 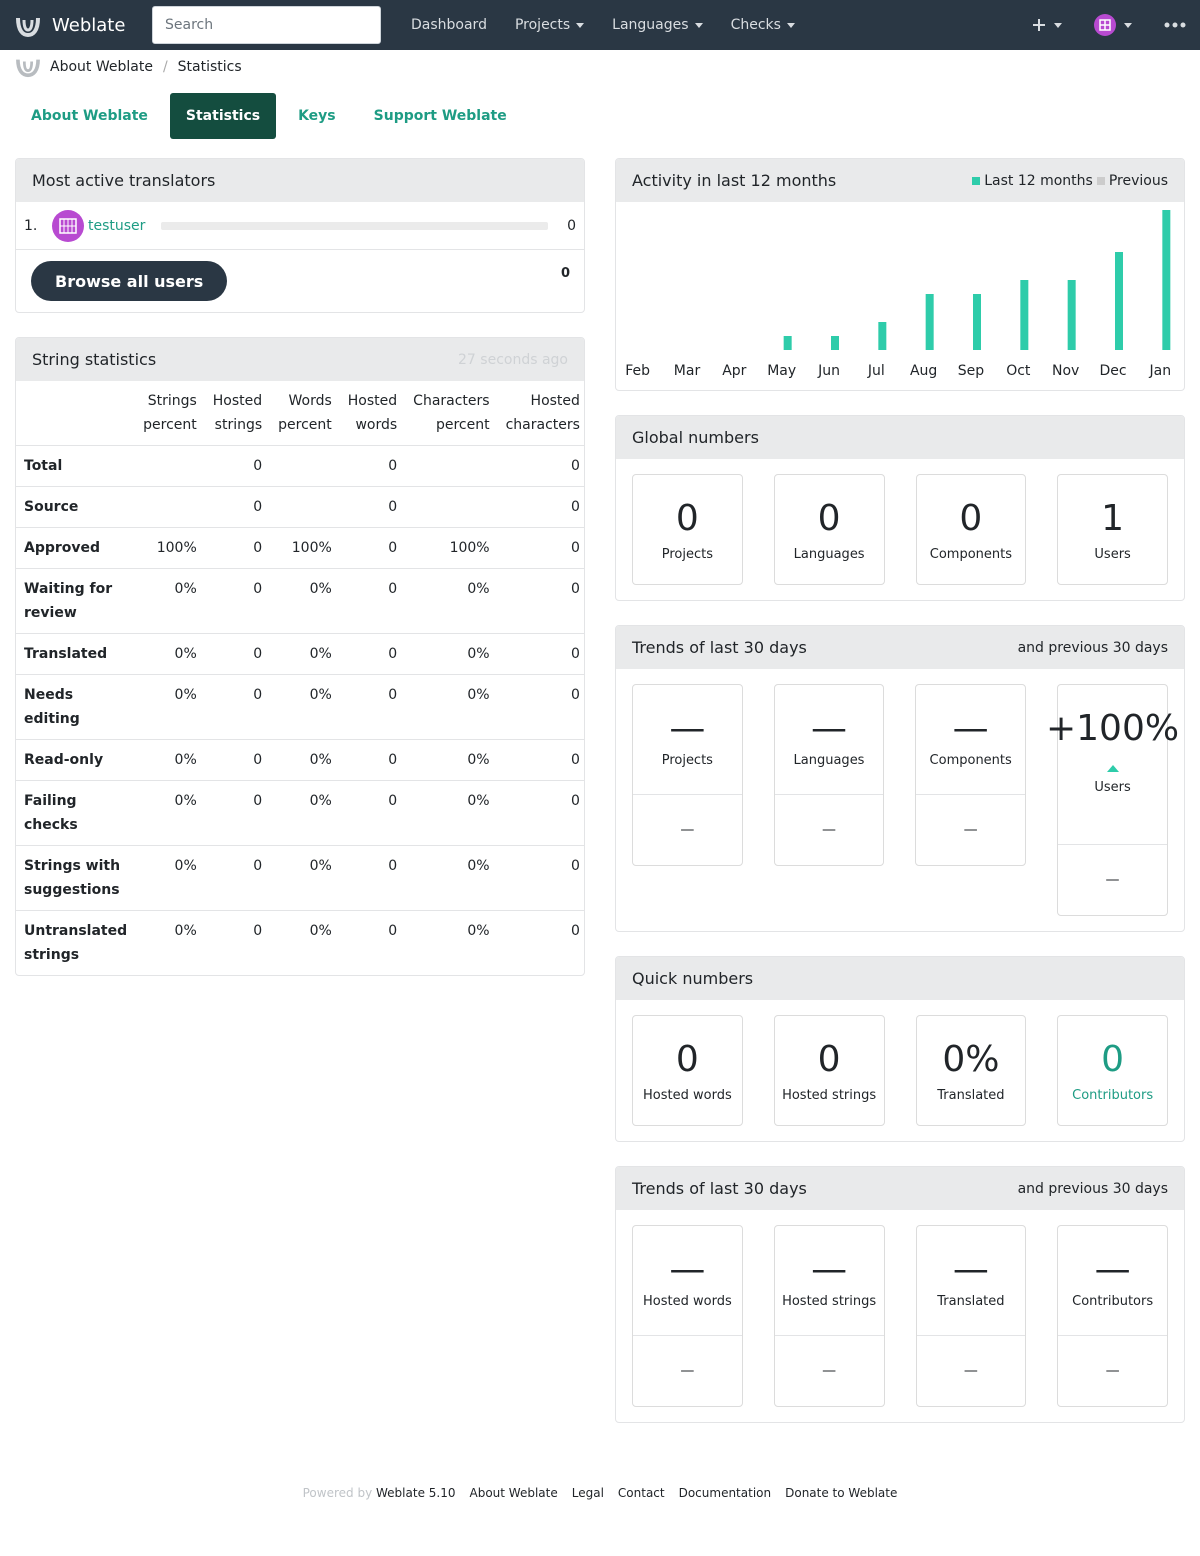 What do you see at coordinates (76, 931) in the screenshot?
I see `row-label-text: Untranslated` at bounding box center [76, 931].